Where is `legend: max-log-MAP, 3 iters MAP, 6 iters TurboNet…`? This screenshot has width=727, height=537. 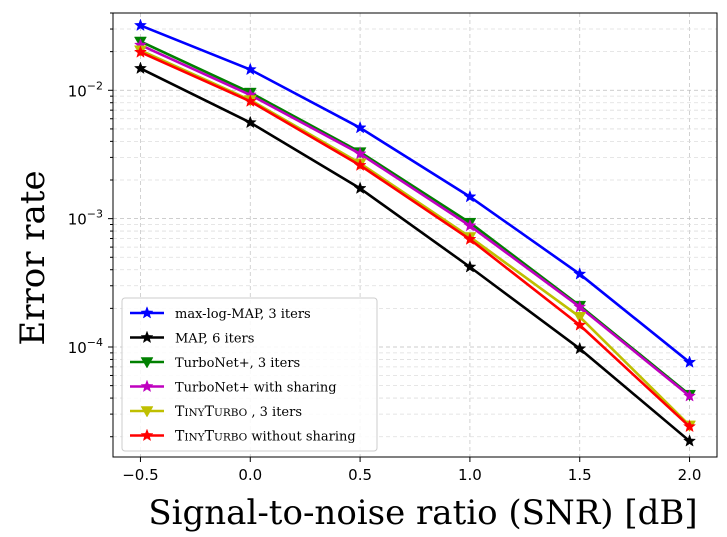
legend: max-log-MAP, 3 iters MAP, 6 iters TurboNet… is located at coordinates (249, 374).